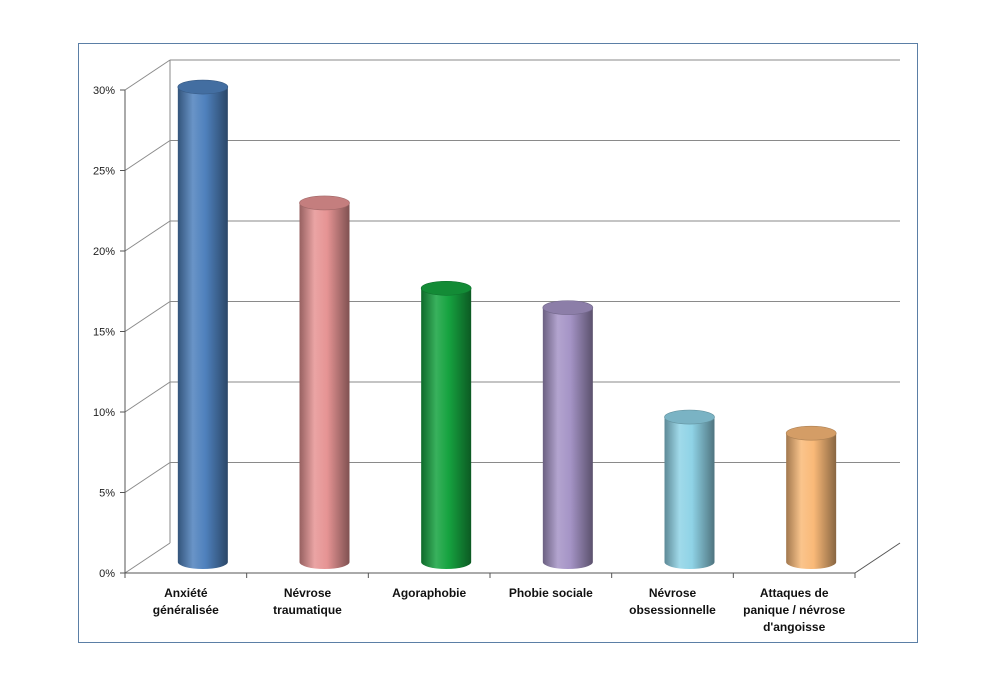 This screenshot has height=700, width=1000. What do you see at coordinates (104, 252) in the screenshot?
I see `y-tick-label: 20%` at bounding box center [104, 252].